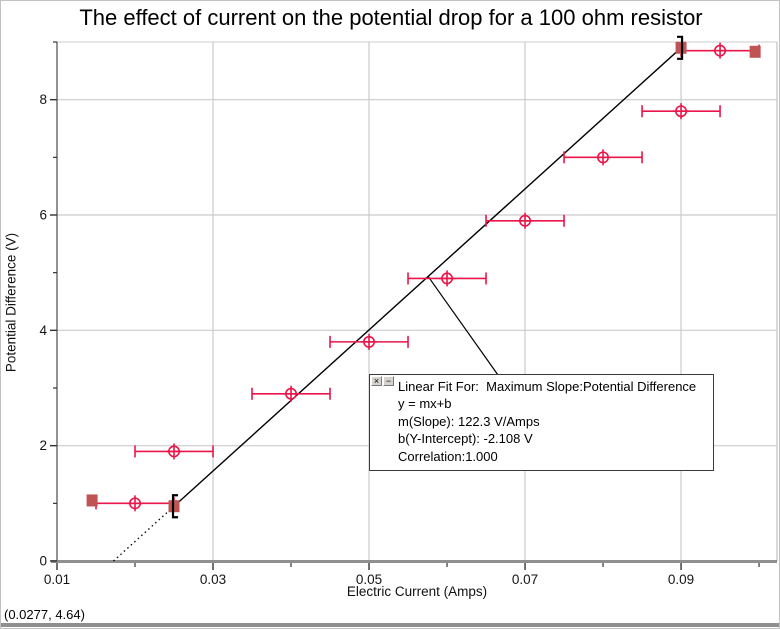  What do you see at coordinates (390, 625) in the screenshot?
I see `pane-splitter` at bounding box center [390, 625].